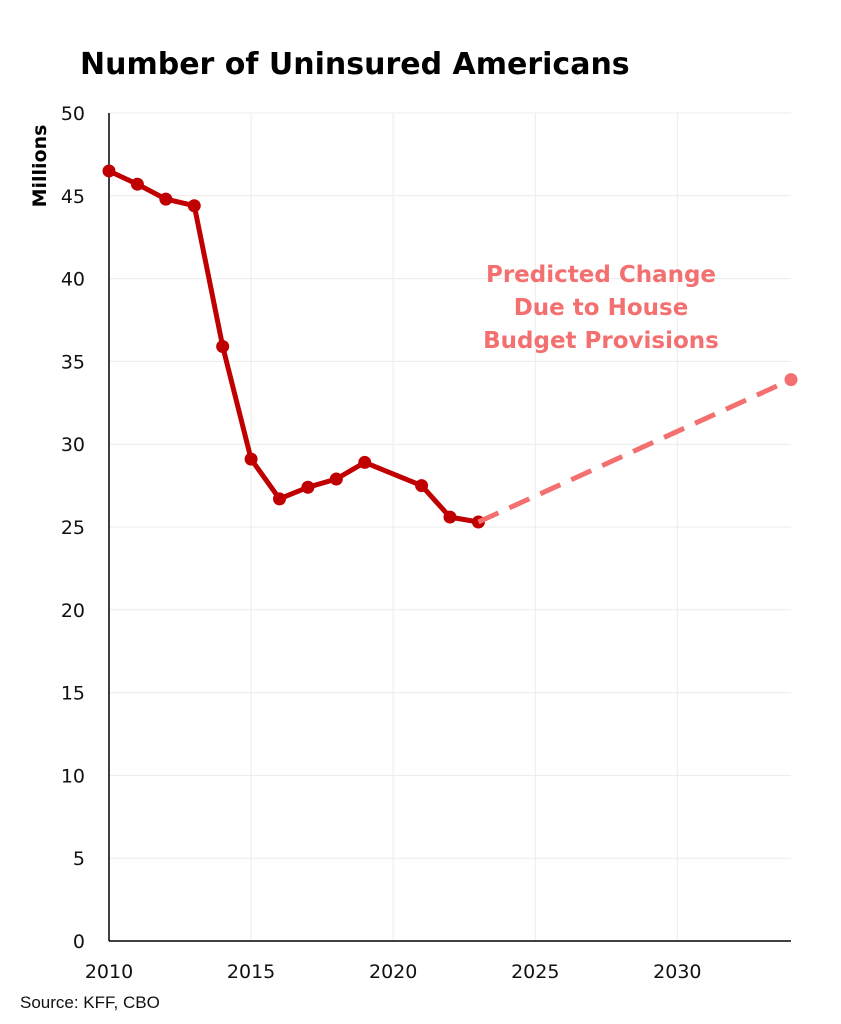 The image size is (841, 1024). I want to click on projected-series-line, so click(635, 451).